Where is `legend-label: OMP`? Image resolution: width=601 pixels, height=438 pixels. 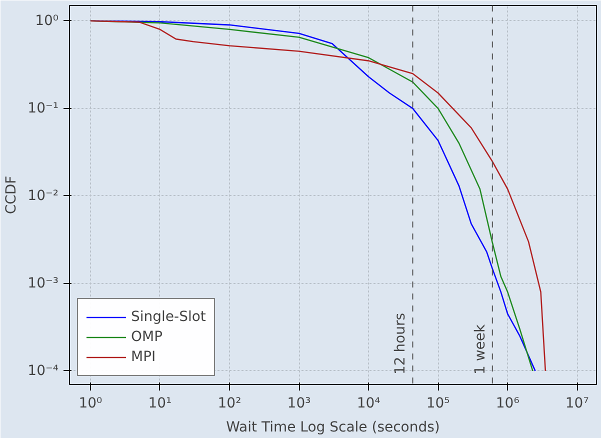
legend-label: OMP is located at coordinates (147, 337).